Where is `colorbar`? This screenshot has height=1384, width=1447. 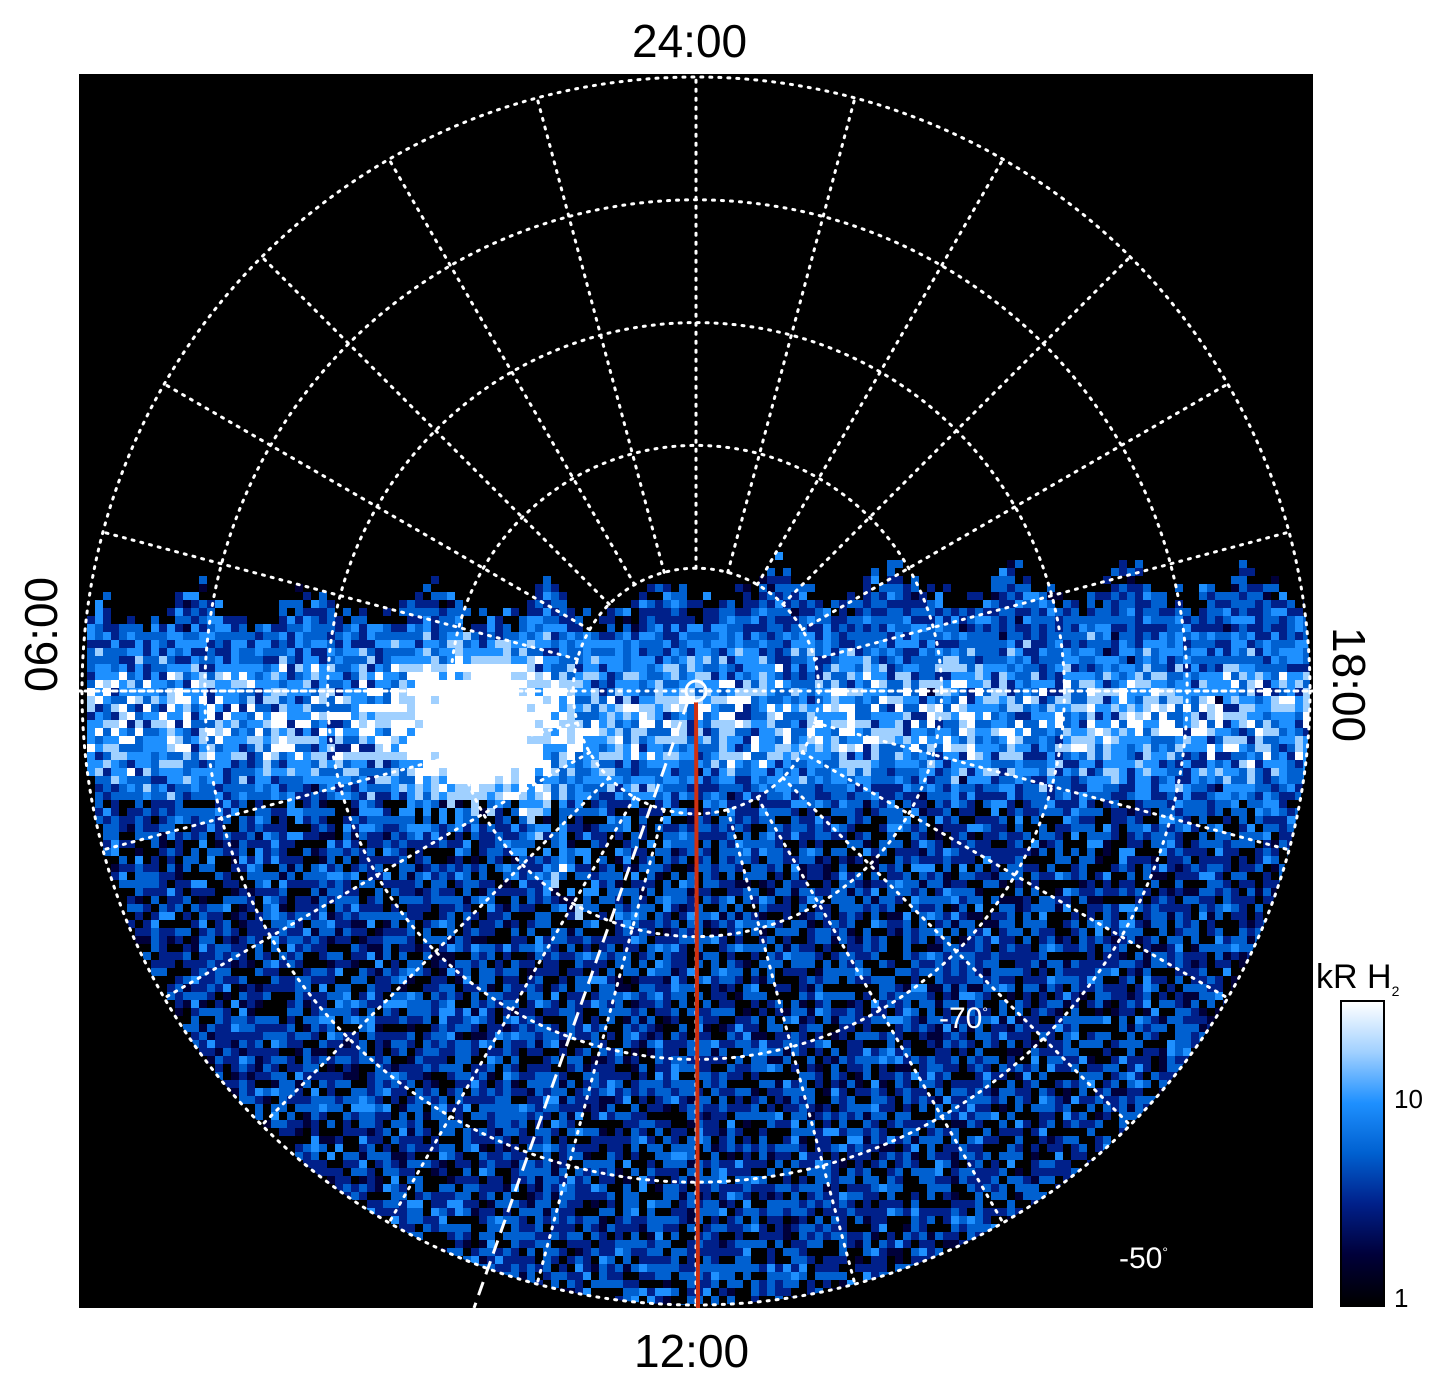
colorbar is located at coordinates (1362, 1153).